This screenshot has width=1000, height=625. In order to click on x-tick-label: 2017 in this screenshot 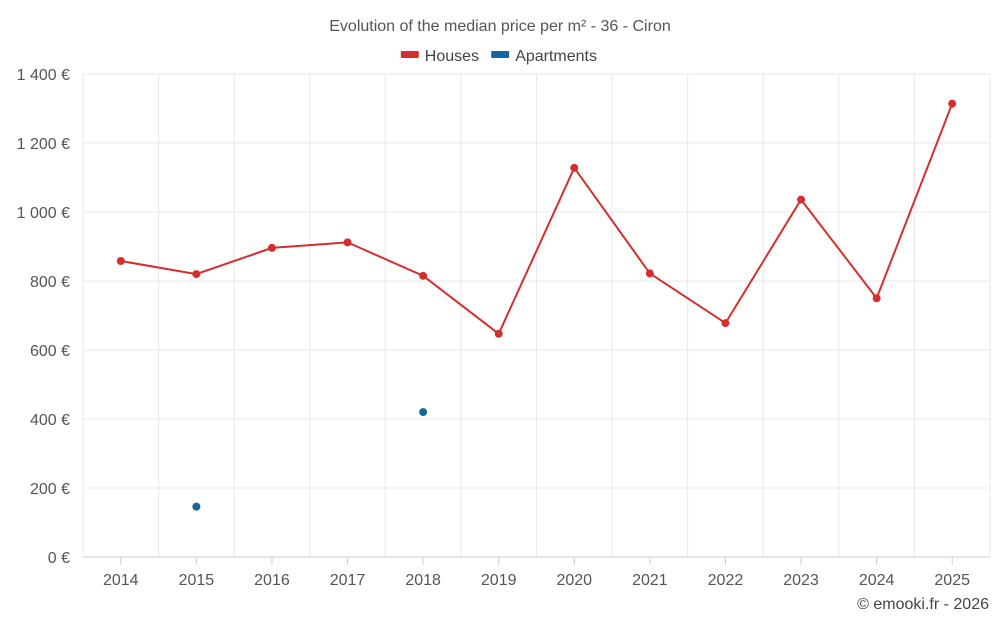, I will do `click(348, 580)`.